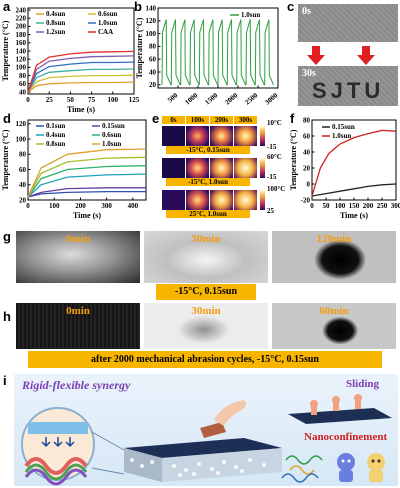 The height and width of the screenshot is (488, 400). Describe the element at coordinates (191, 98) in the screenshot. I see `x-tick-label: 1000` at that location.